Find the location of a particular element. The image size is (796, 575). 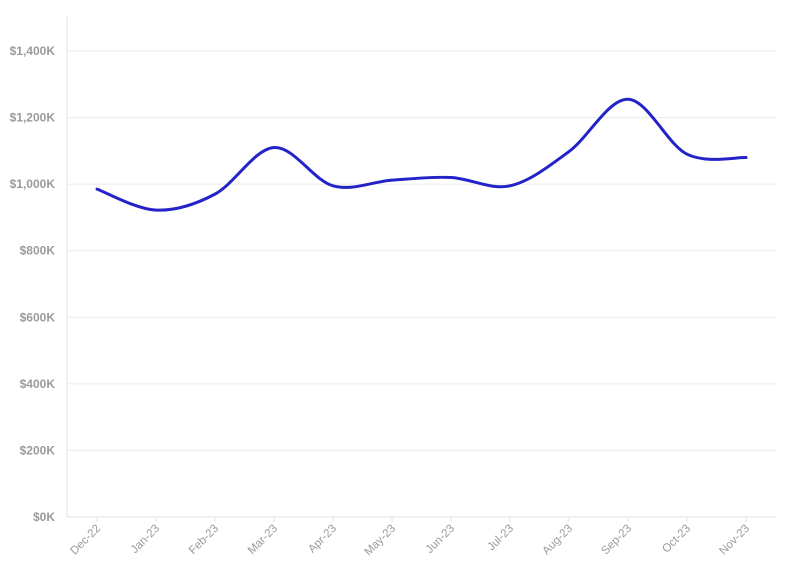

y-tick-label: $800K is located at coordinates (38, 251).